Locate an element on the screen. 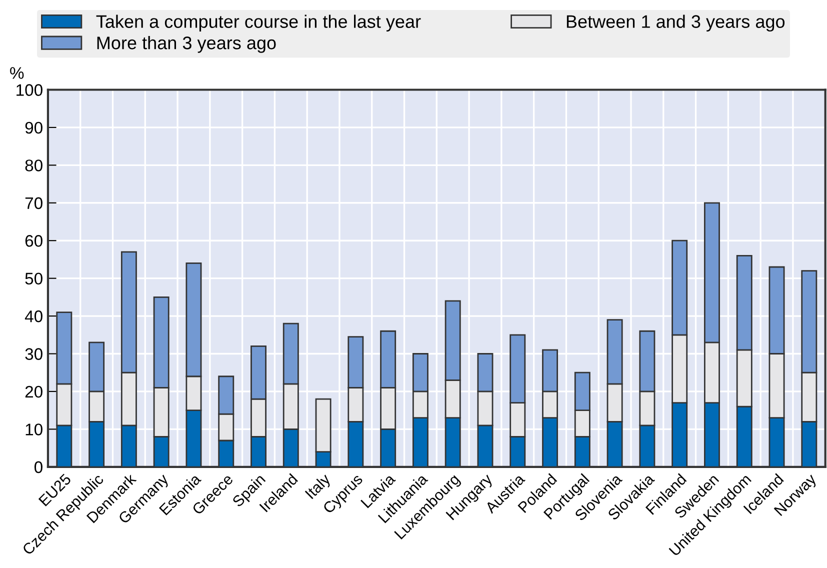 Image resolution: width=827 pixels, height=568 pixels. legend-label: Taken a computer course in the last year is located at coordinates (258, 23).